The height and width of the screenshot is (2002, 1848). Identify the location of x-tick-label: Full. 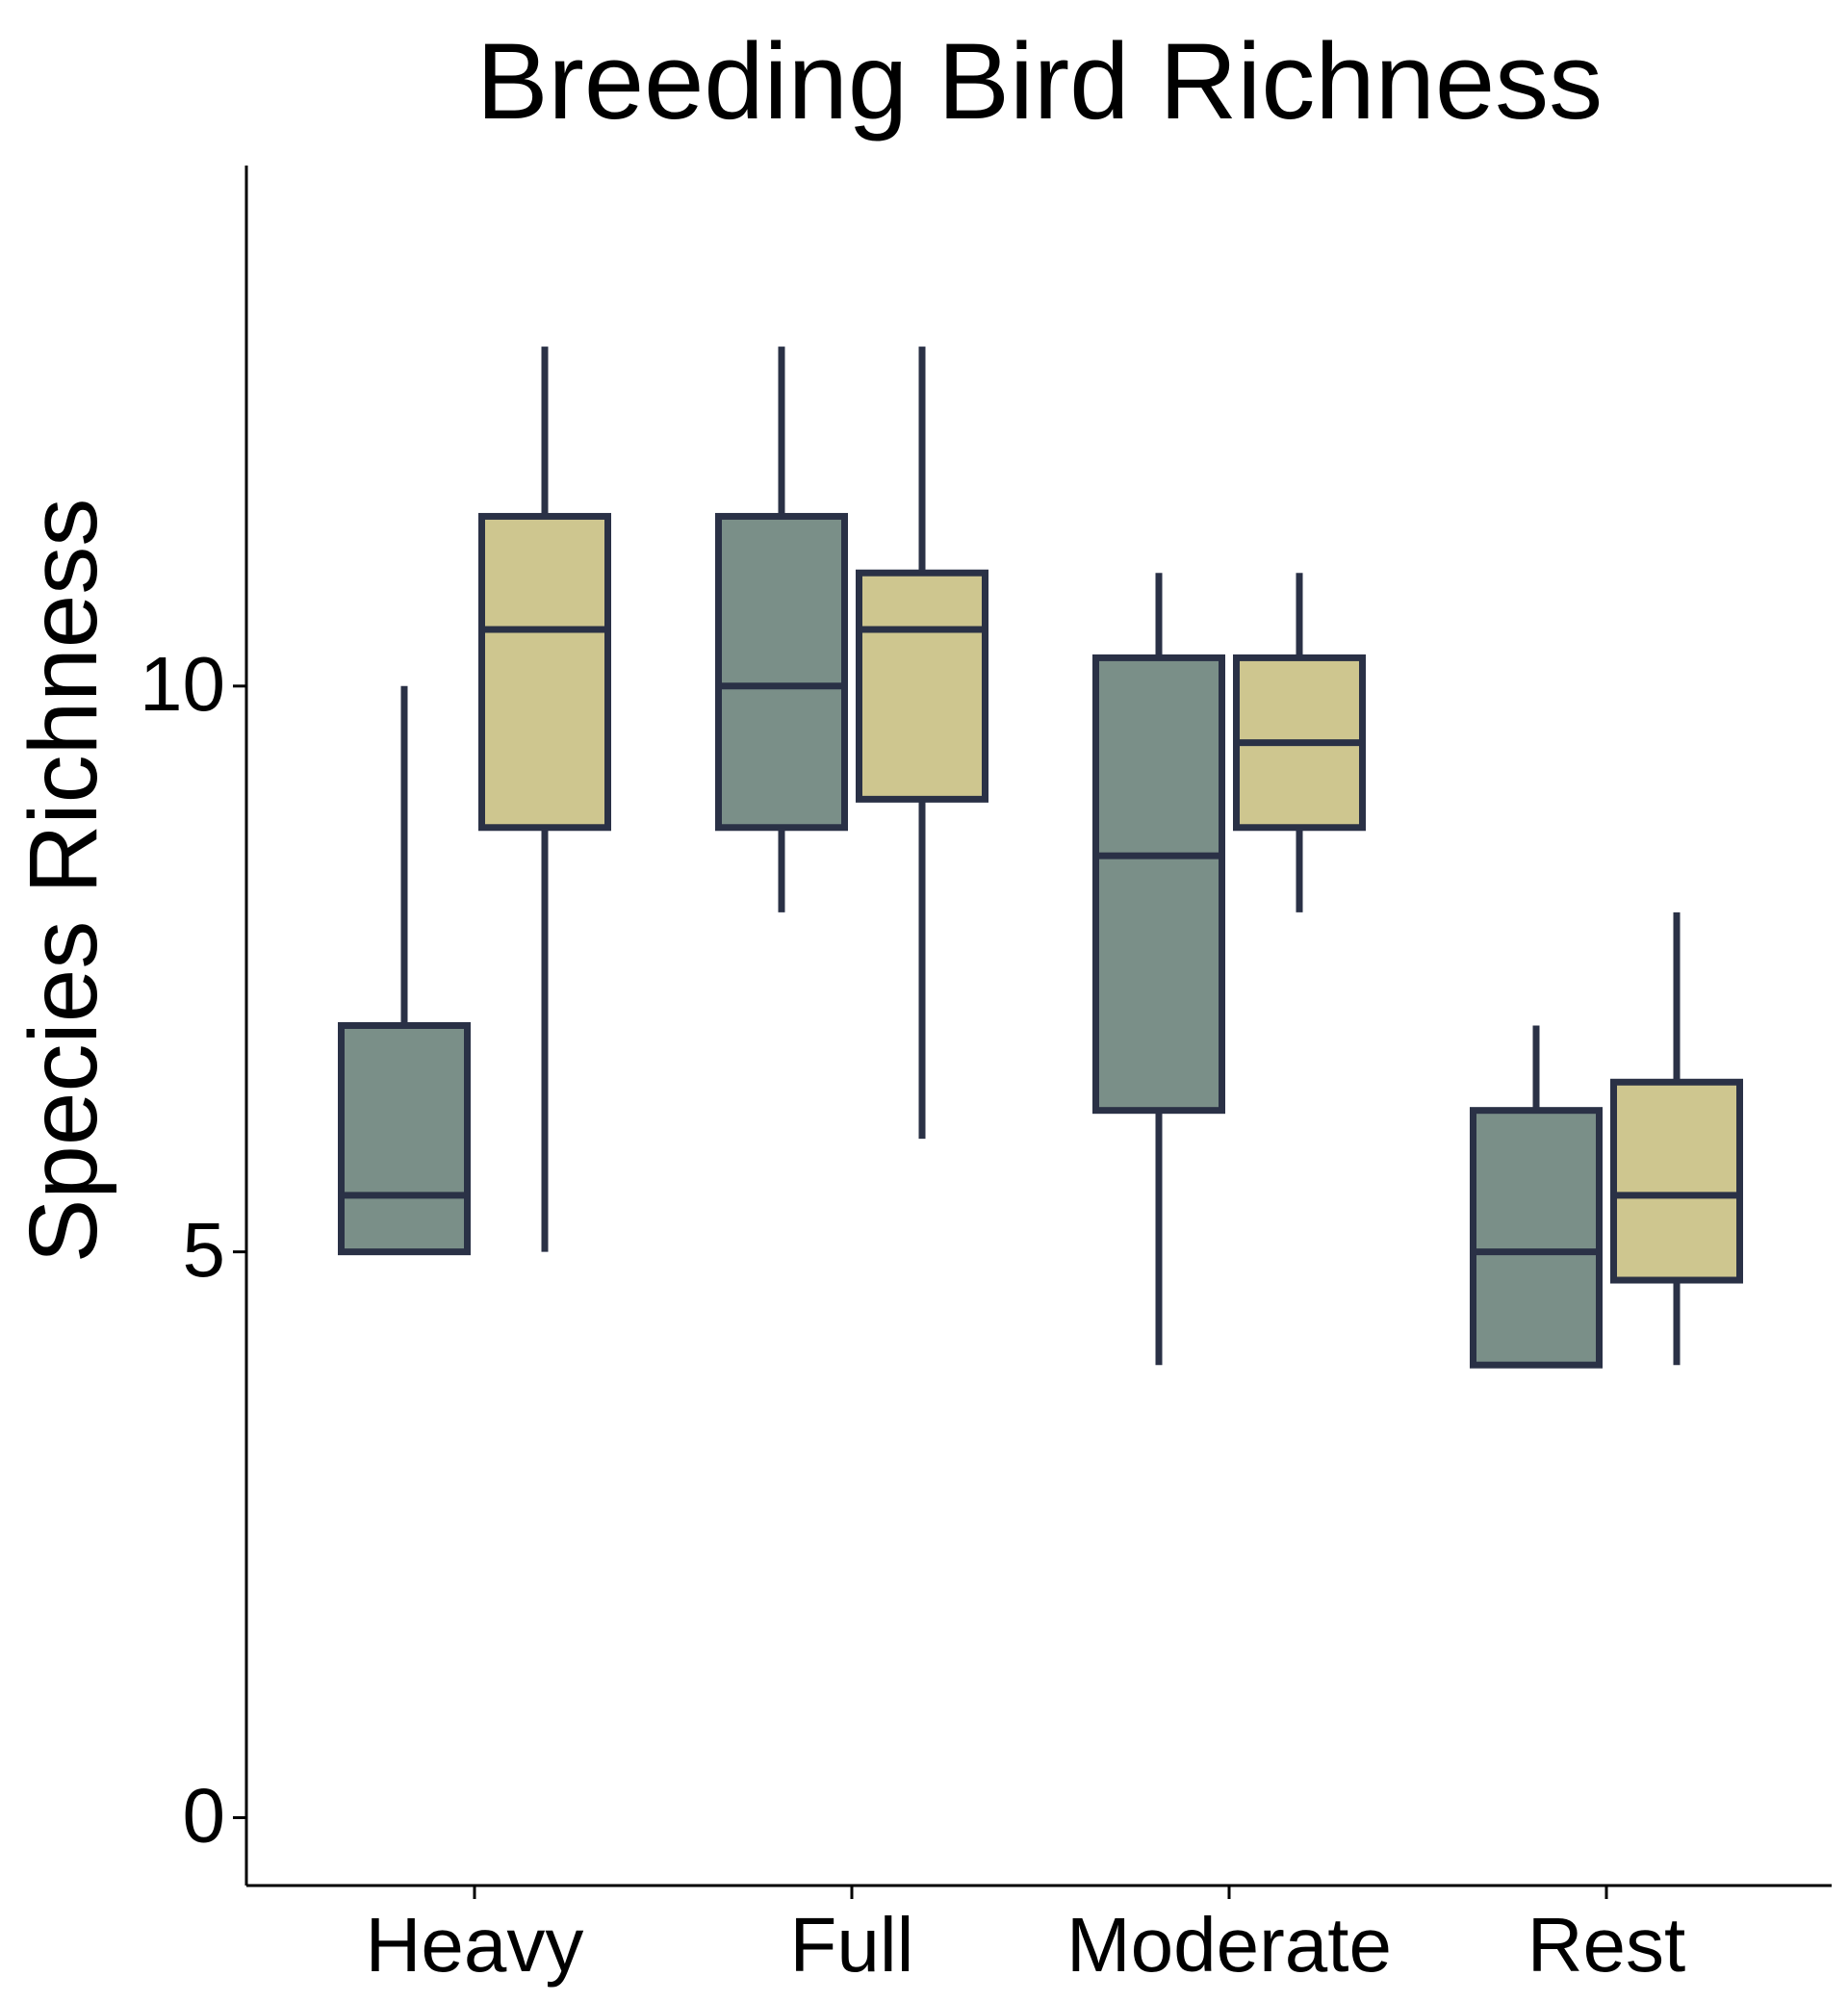
(852, 1945).